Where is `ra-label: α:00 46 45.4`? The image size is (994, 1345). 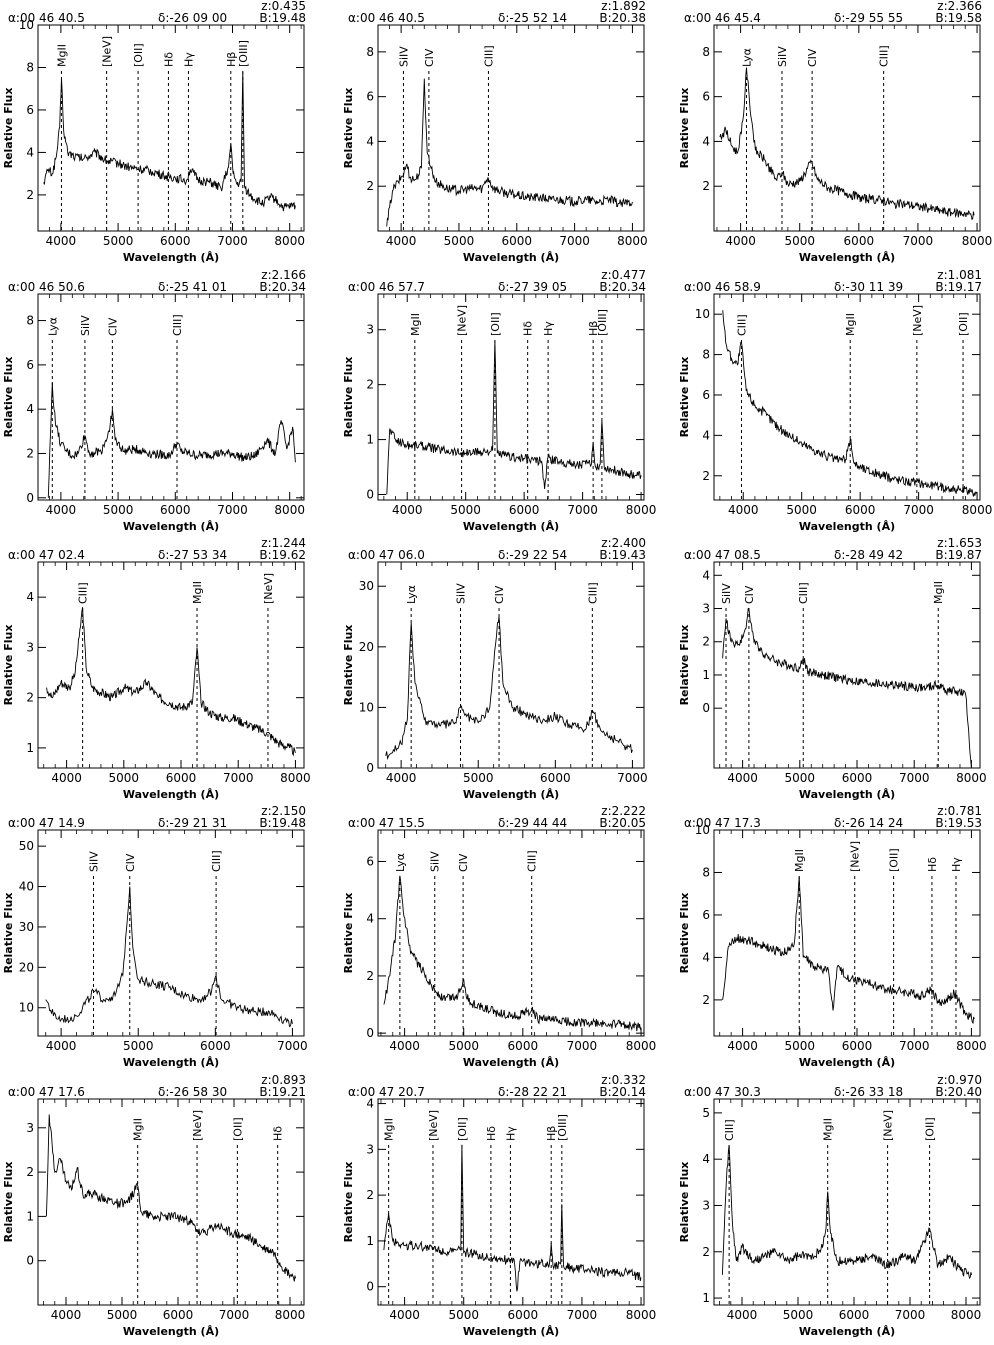
ra-label: α:00 46 45.4 is located at coordinates (722, 18).